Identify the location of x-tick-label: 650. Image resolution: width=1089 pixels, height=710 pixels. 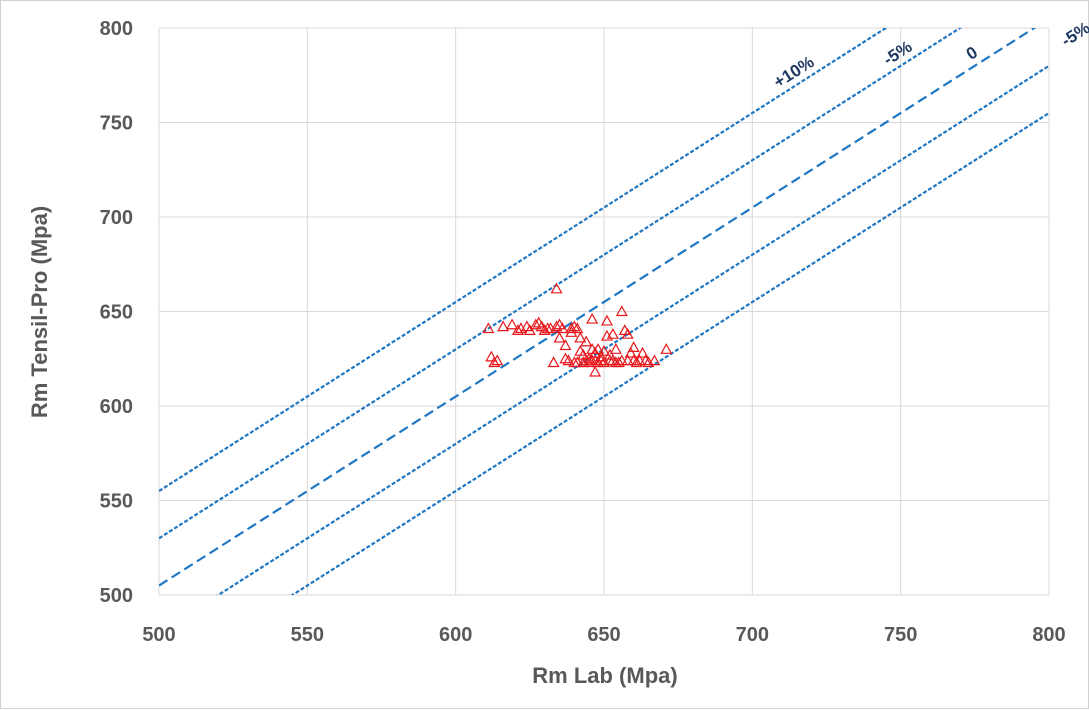
(603, 635).